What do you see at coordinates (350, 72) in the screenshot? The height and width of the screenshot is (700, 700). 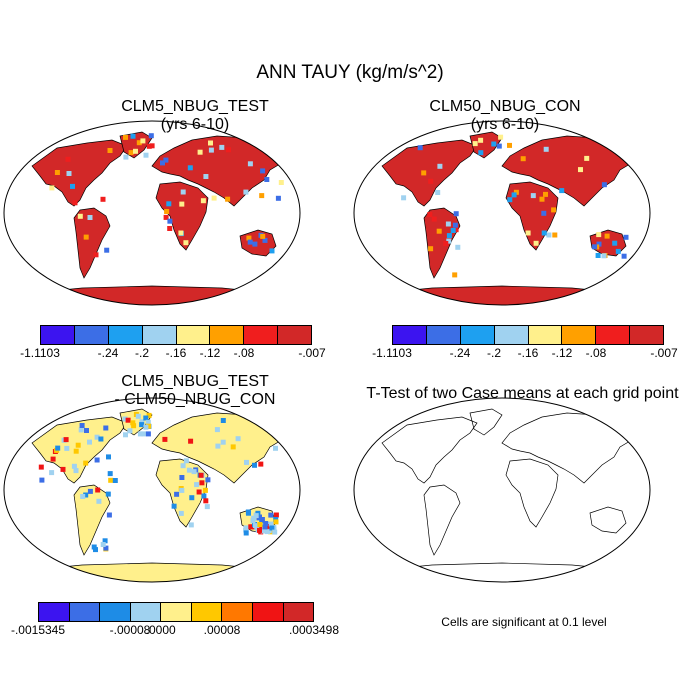 I see `main-title: ANN TAUY (kg/m/s^2)` at bounding box center [350, 72].